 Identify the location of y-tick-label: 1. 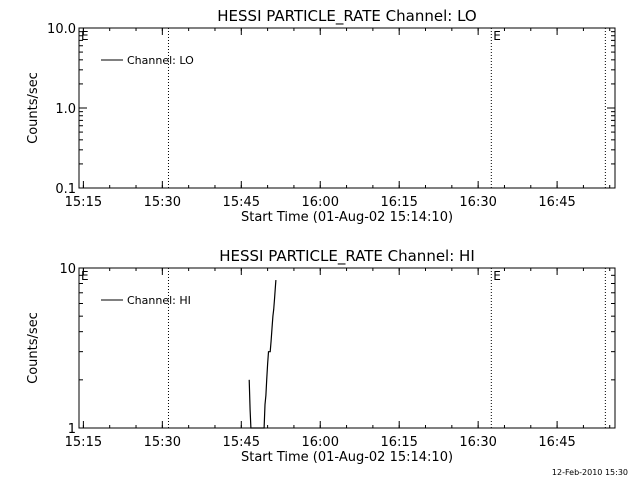
(72, 429).